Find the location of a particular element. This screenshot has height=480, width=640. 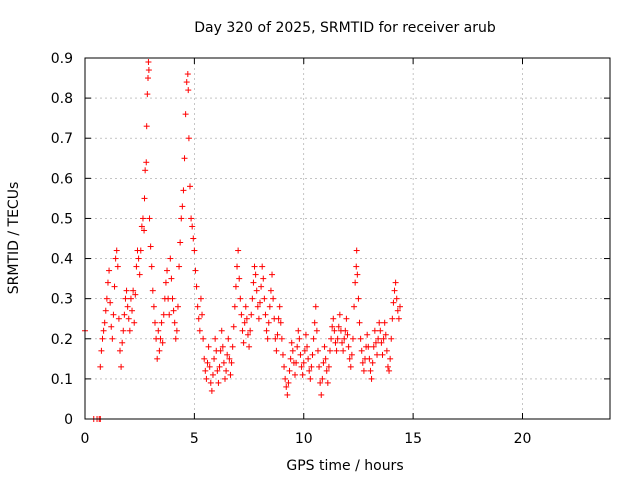

y-tick-label: 0.9 is located at coordinates (62, 59).